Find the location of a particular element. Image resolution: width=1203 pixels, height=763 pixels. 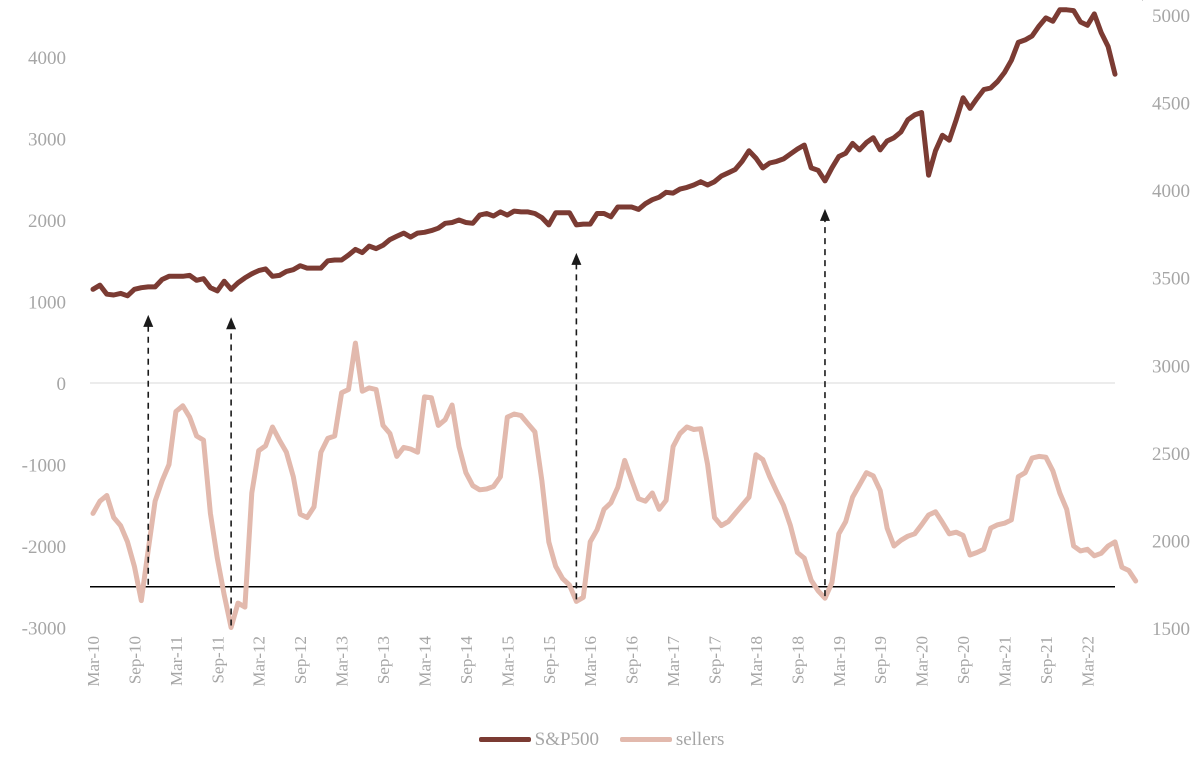

legend-item-sp500: S&P500 is located at coordinates (539, 739).